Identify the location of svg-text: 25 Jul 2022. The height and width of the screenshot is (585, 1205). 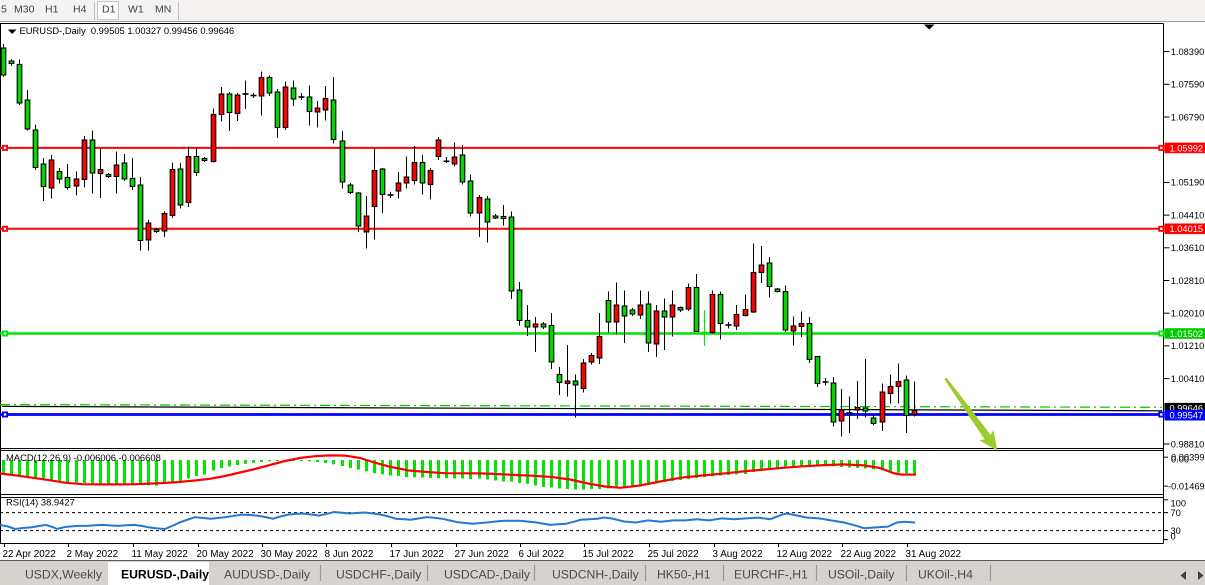
(673, 554).